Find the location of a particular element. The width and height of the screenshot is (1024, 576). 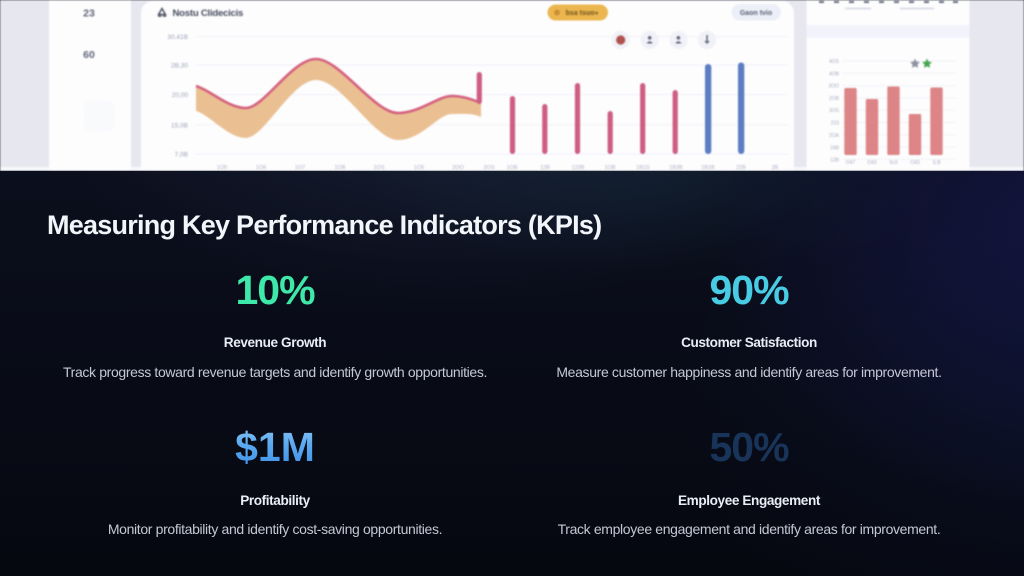

svg-text: 4OB is located at coordinates (834, 74).